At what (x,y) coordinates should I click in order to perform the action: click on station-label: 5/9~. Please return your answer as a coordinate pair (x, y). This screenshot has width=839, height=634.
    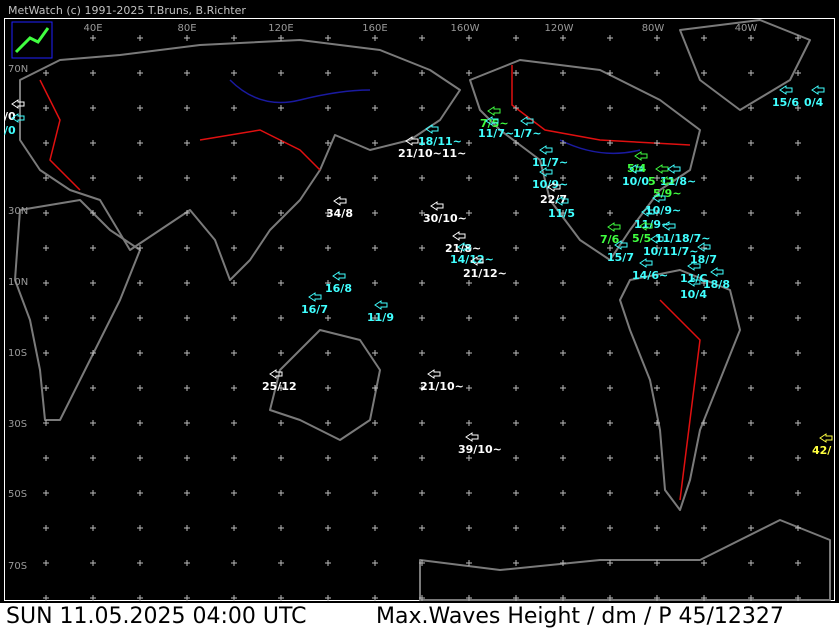
    Looking at the image, I should click on (667, 193).